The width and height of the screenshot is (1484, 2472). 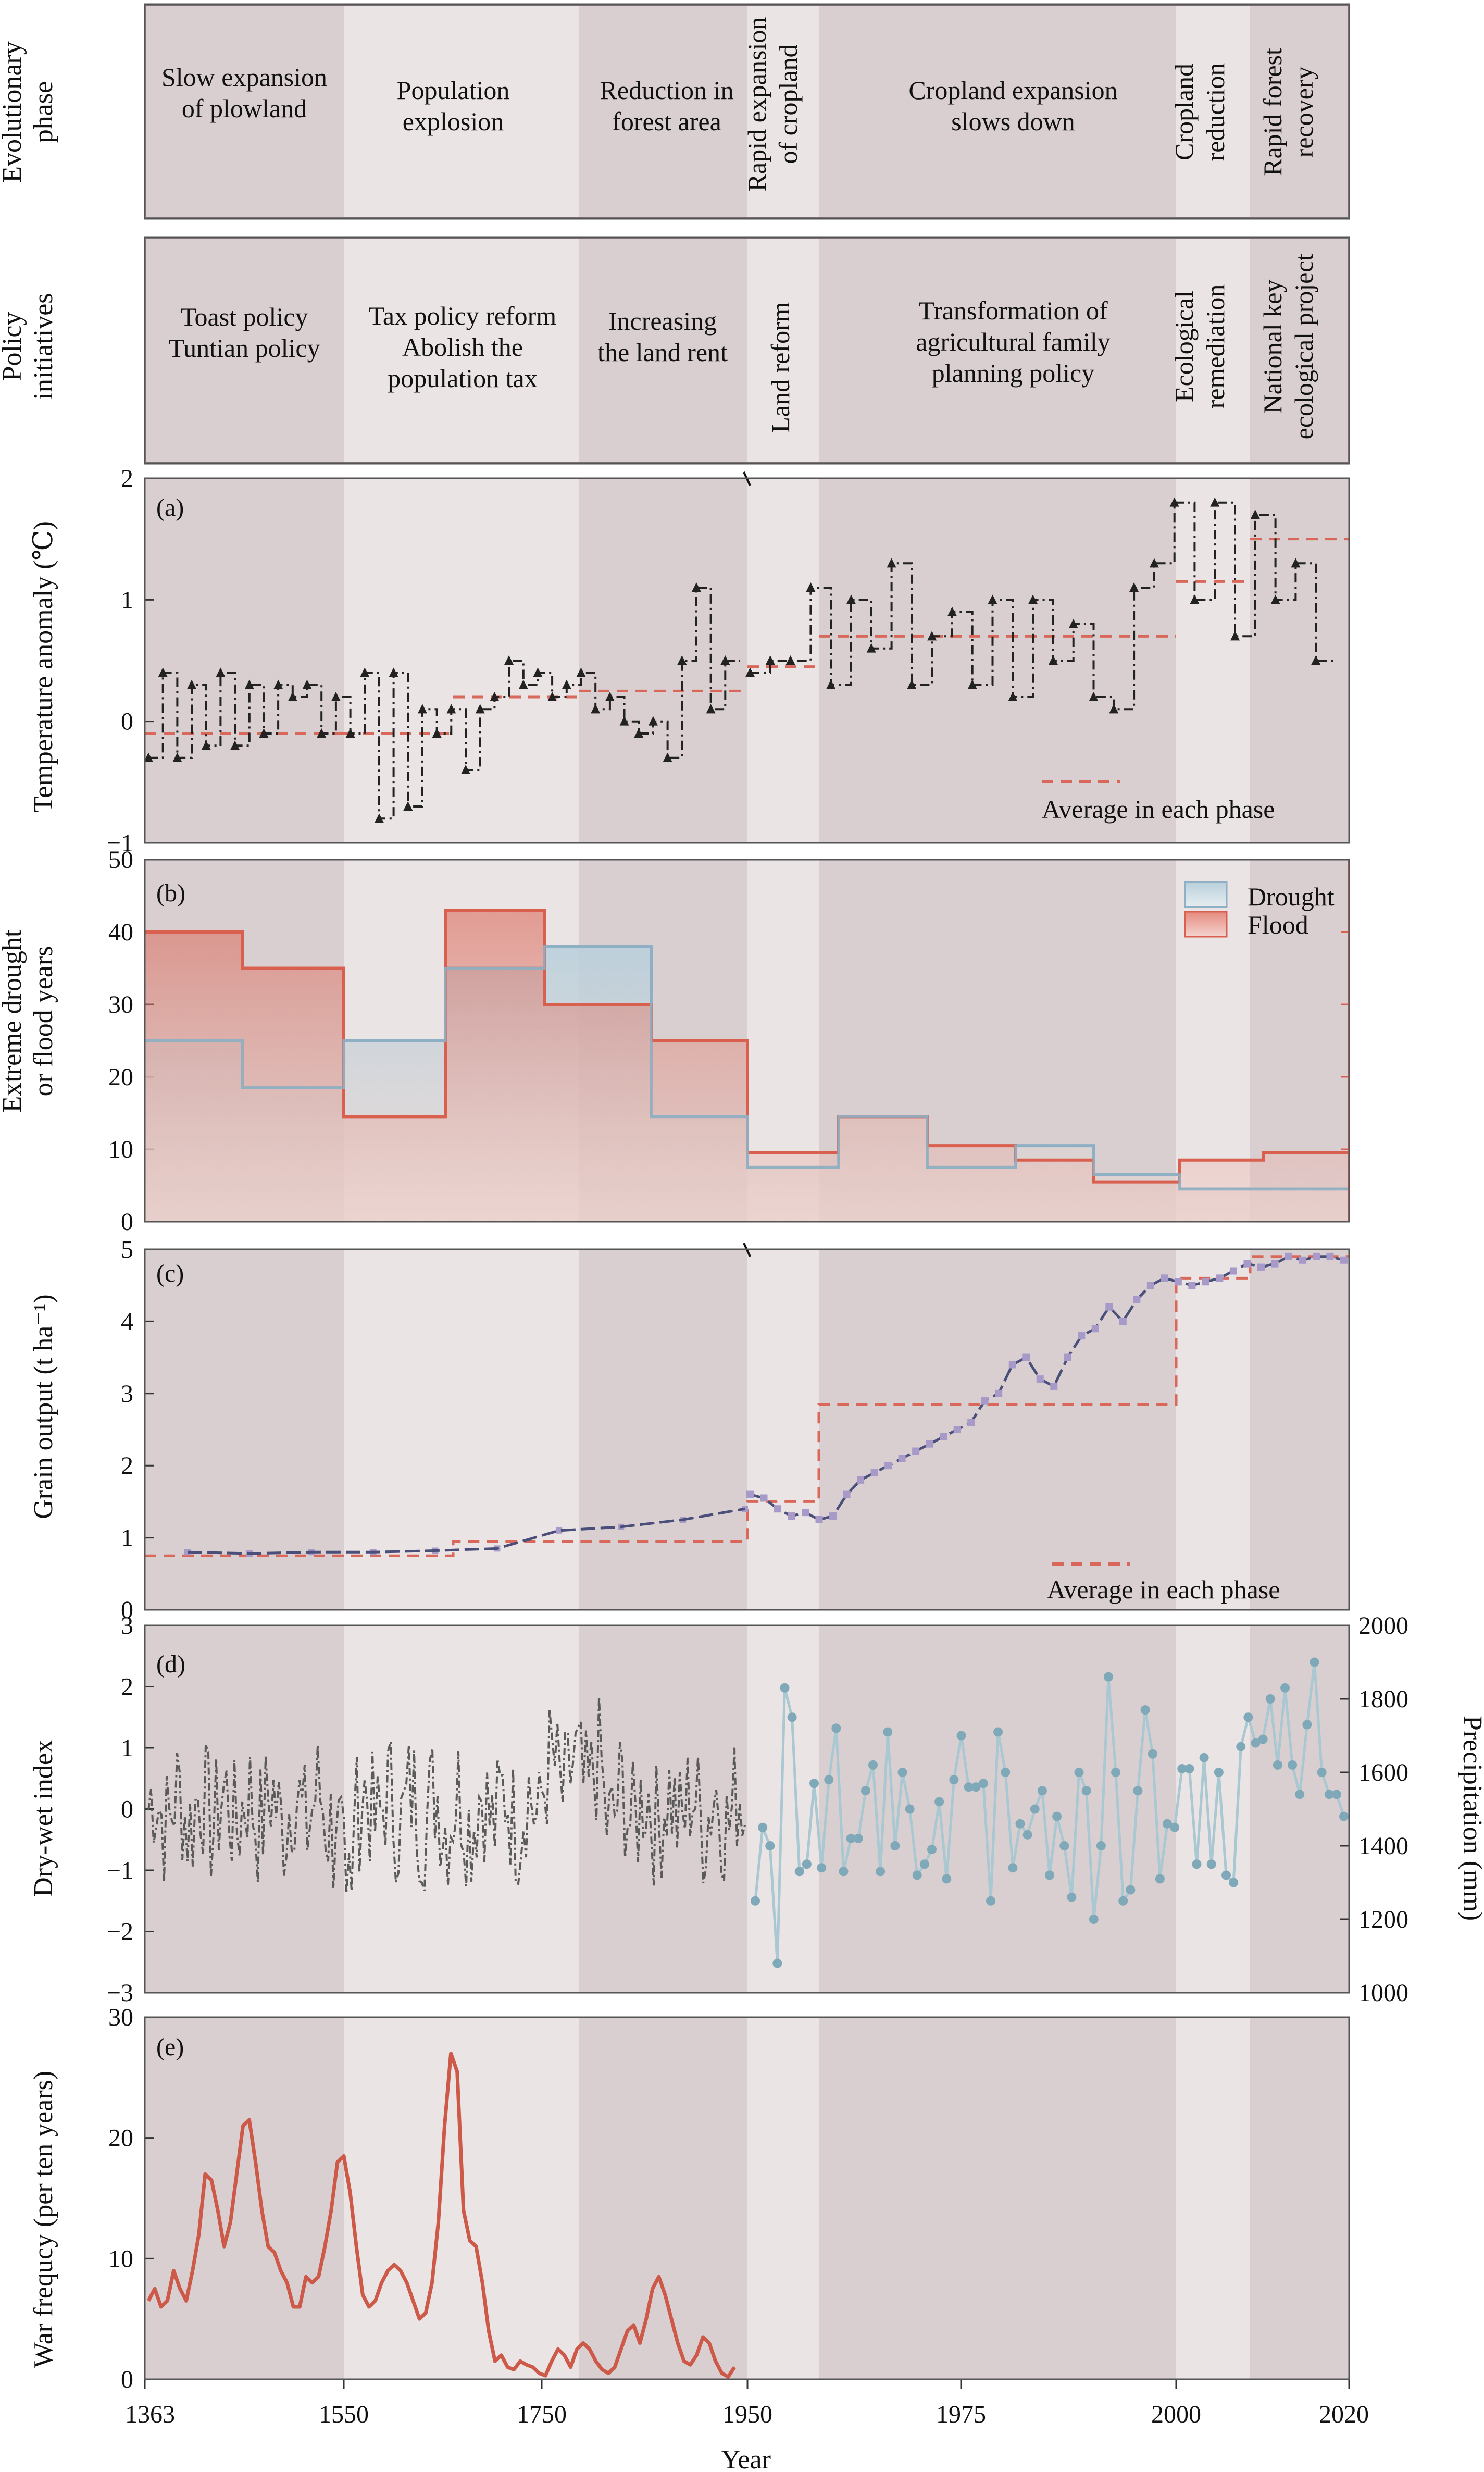 What do you see at coordinates (747, 1068) in the screenshot?
I see `drought-line-top` at bounding box center [747, 1068].